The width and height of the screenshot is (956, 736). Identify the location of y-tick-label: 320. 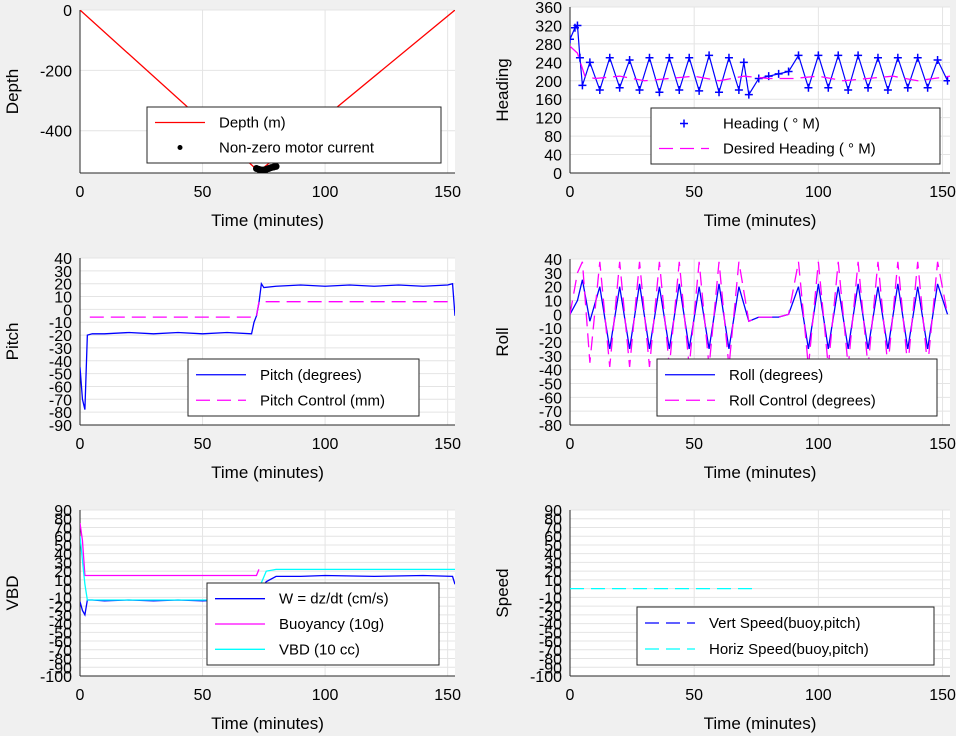
(548, 26).